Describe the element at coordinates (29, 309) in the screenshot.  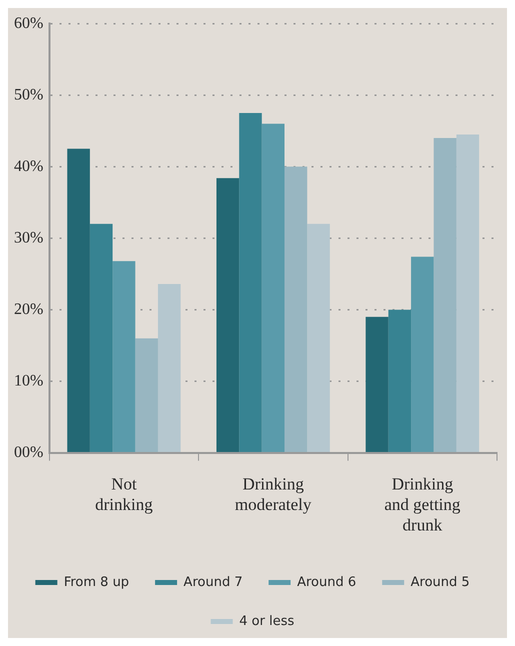
I see `y-tick-label: 20%` at that location.